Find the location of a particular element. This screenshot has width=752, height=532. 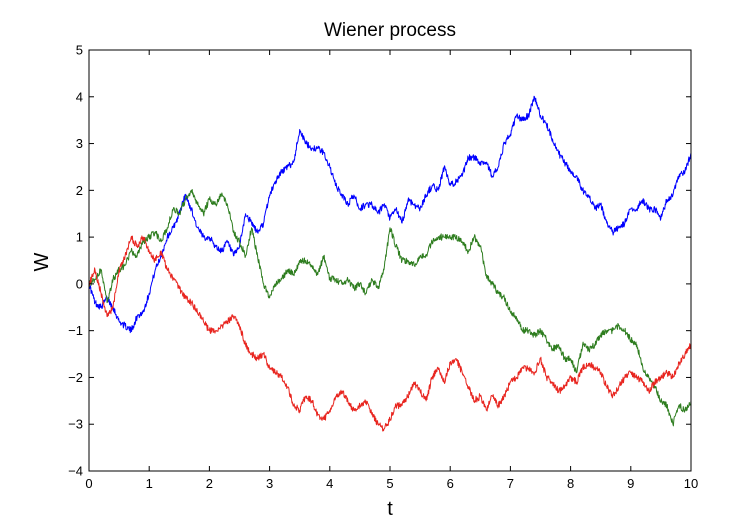

y-tick-label: 0 is located at coordinates (79, 283).